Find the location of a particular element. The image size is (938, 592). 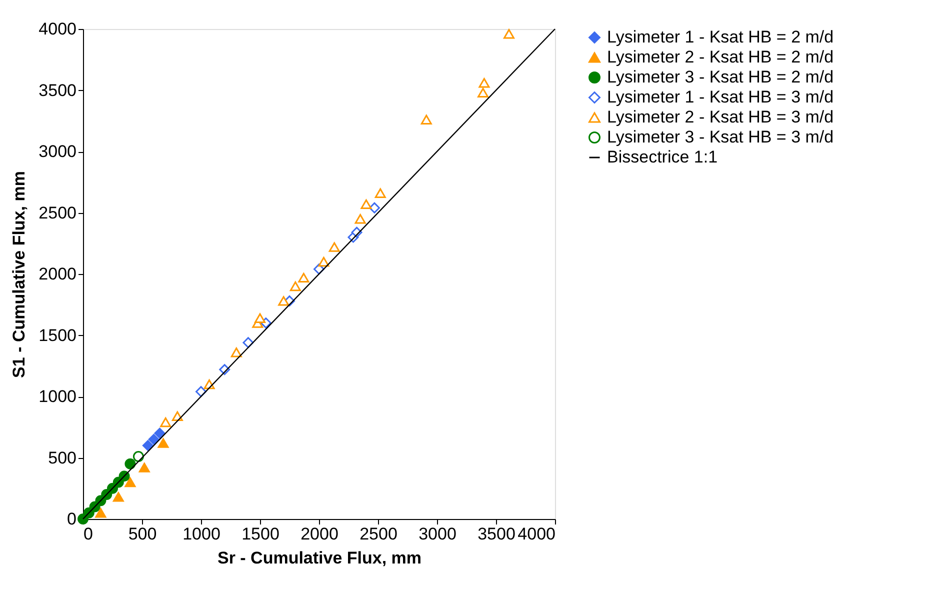

y-tick-label: 2500 is located at coordinates (57, 212).